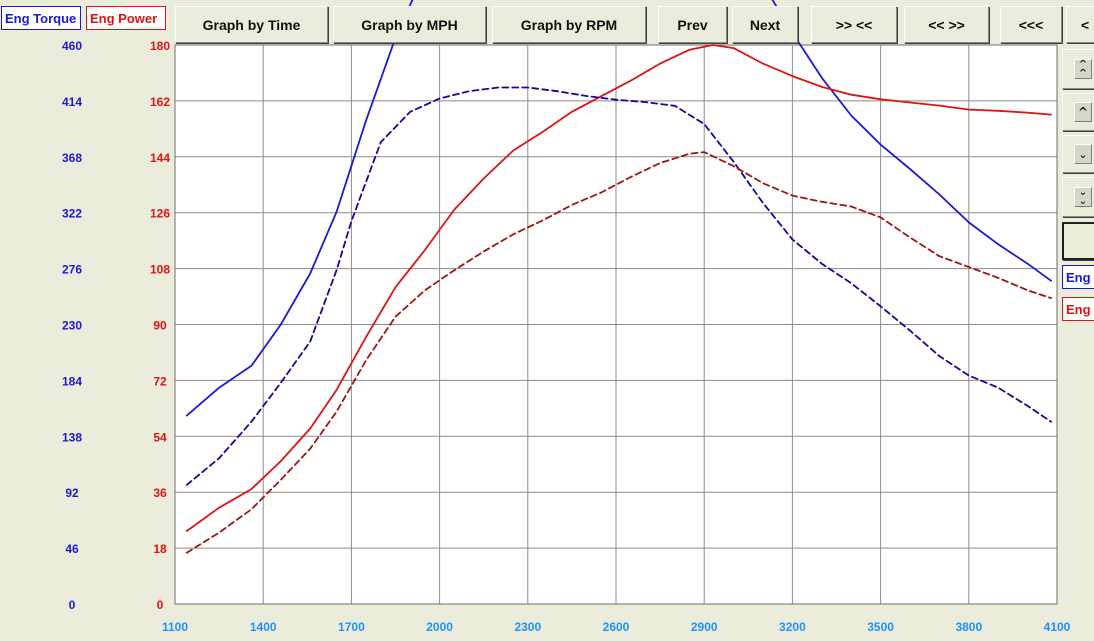  I want to click on x-tick-label: 2300, so click(527, 627).